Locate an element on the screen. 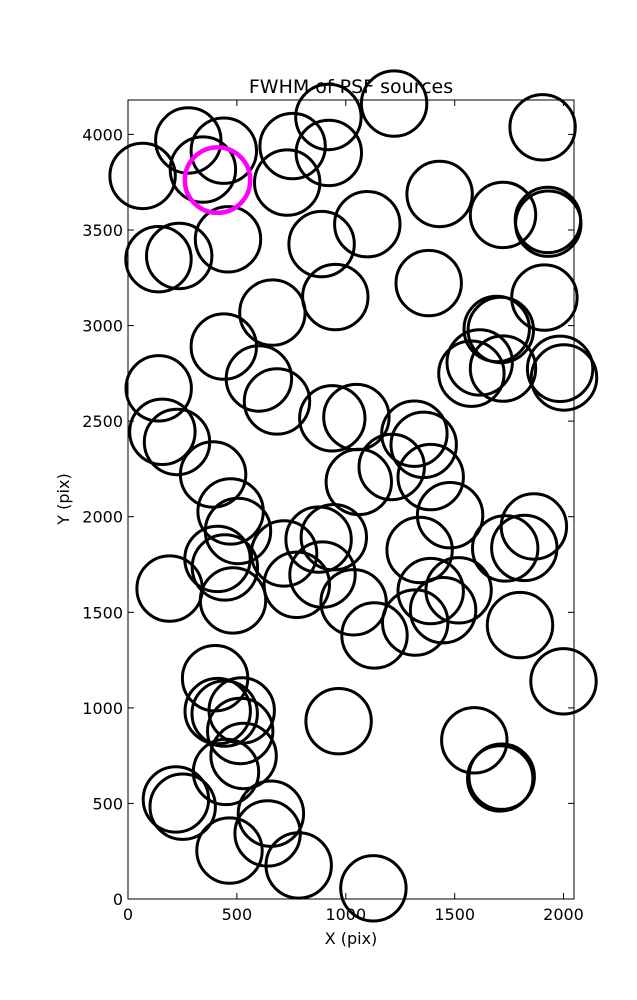  y-tick-label: 1500 is located at coordinates (102, 612).